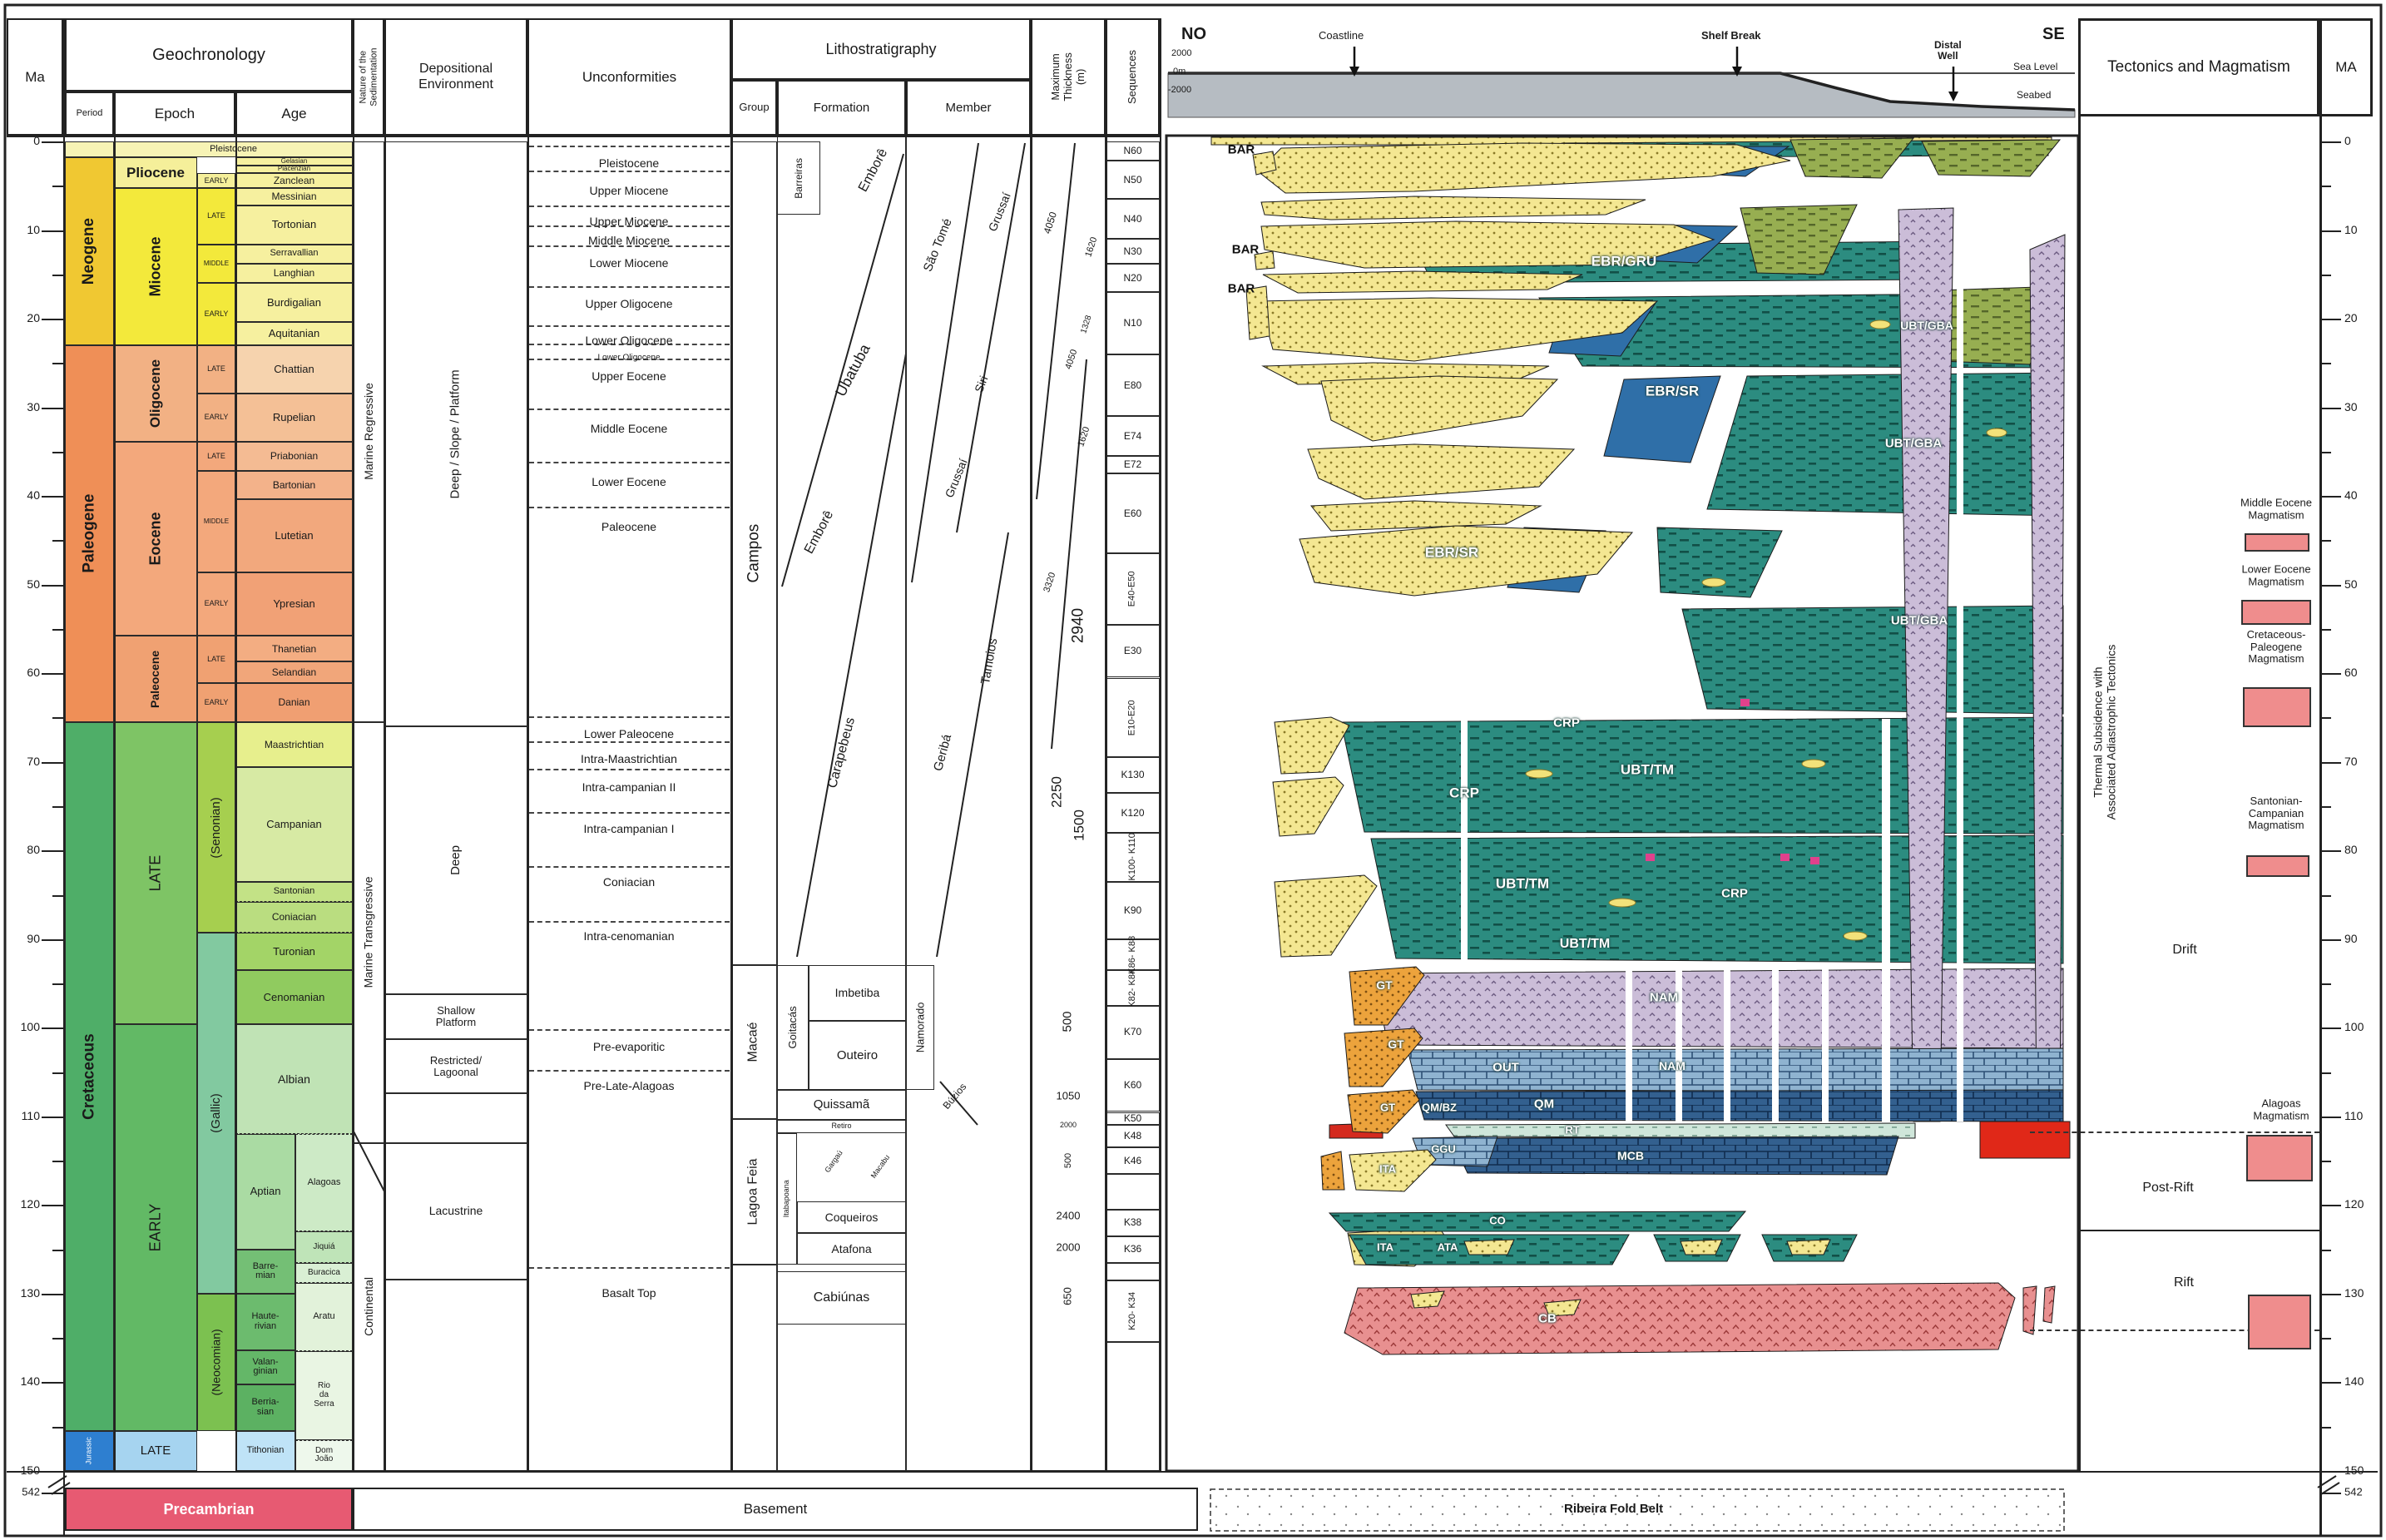 The image size is (2386, 1540). I want to click on sequence-cell: E30, so click(1133, 651).